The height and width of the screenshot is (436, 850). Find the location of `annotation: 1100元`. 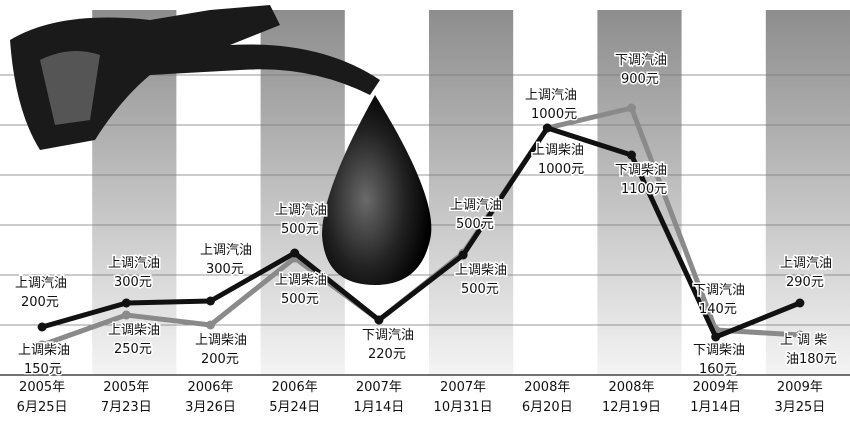

annotation: 1100元 is located at coordinates (644, 189).